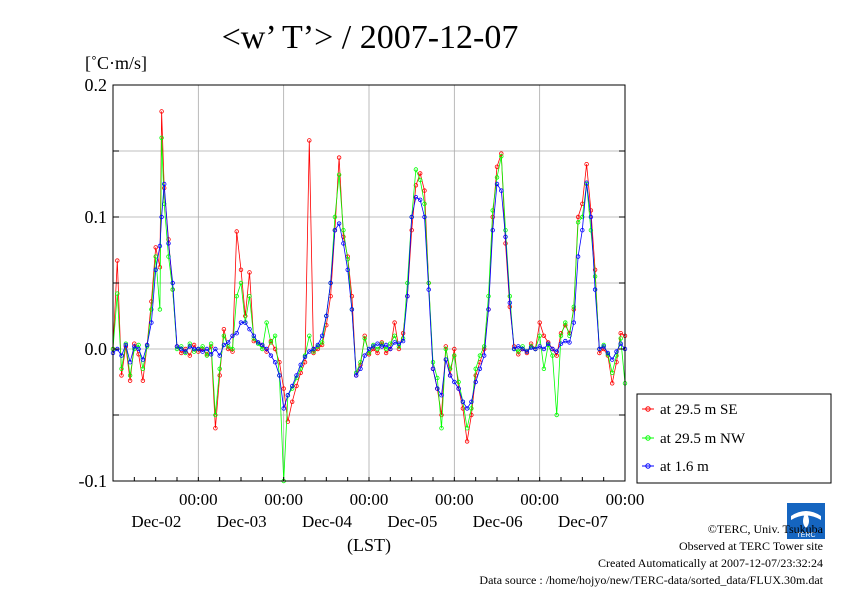 This screenshot has width=842, height=595. What do you see at coordinates (96, 349) in the screenshot?
I see `y-tick-label: 0.0` at bounding box center [96, 349].